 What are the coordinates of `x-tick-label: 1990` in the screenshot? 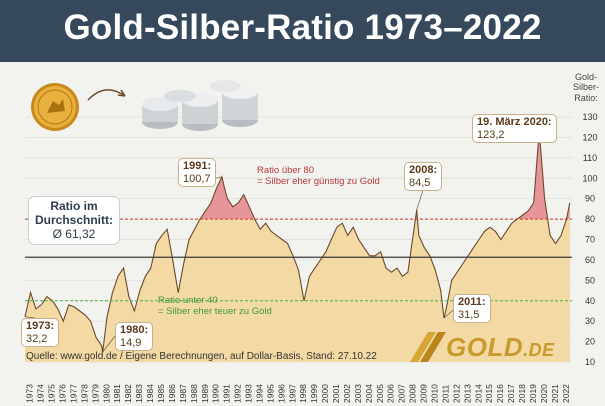 It's located at (216, 393).